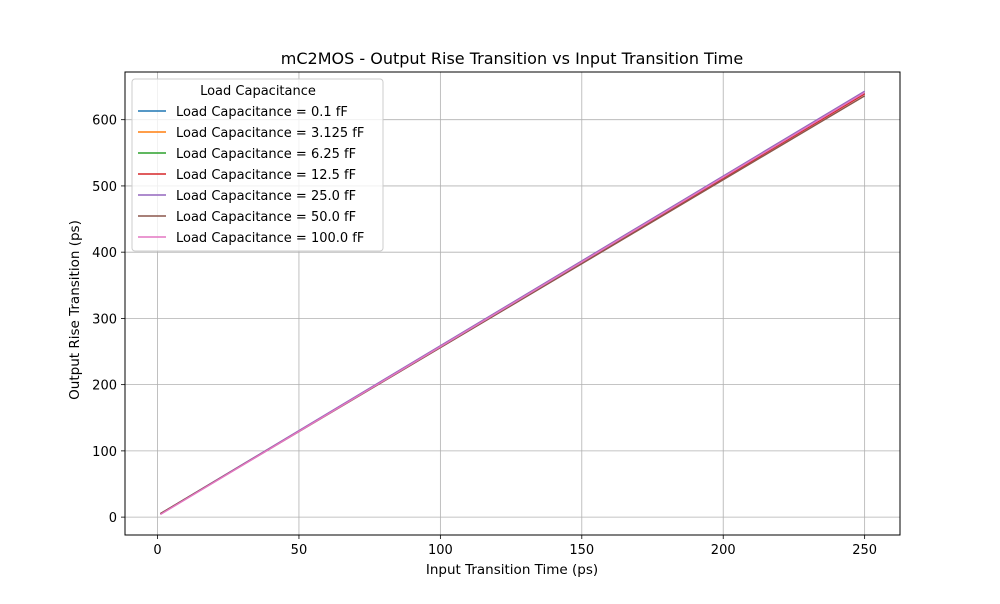 This screenshot has width=1000, height=604. I want to click on legend-box, so click(257, 165).